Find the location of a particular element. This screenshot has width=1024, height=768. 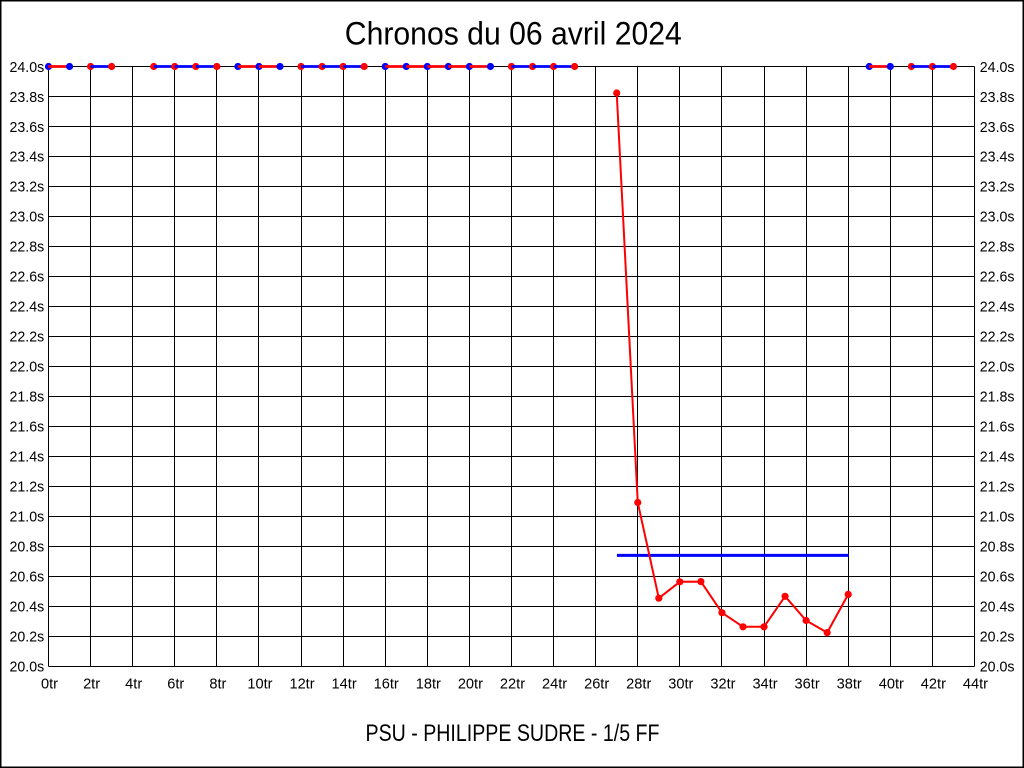

svg-text: 0tr is located at coordinates (49, 685).